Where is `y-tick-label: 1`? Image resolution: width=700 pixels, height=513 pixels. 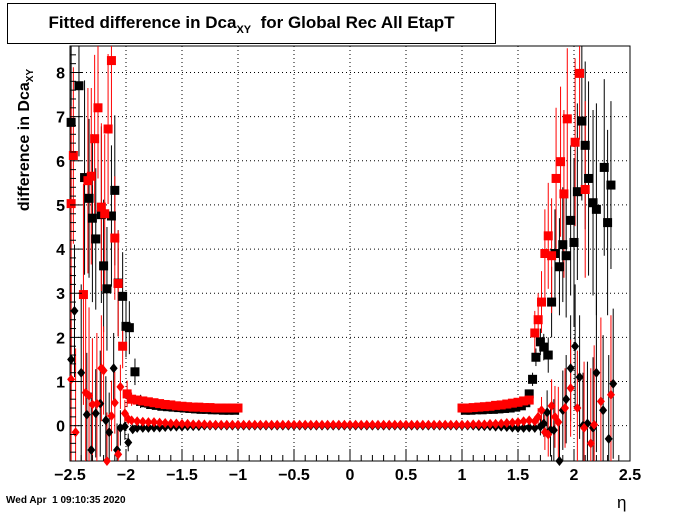 y-tick-label: 1 is located at coordinates (60, 383).